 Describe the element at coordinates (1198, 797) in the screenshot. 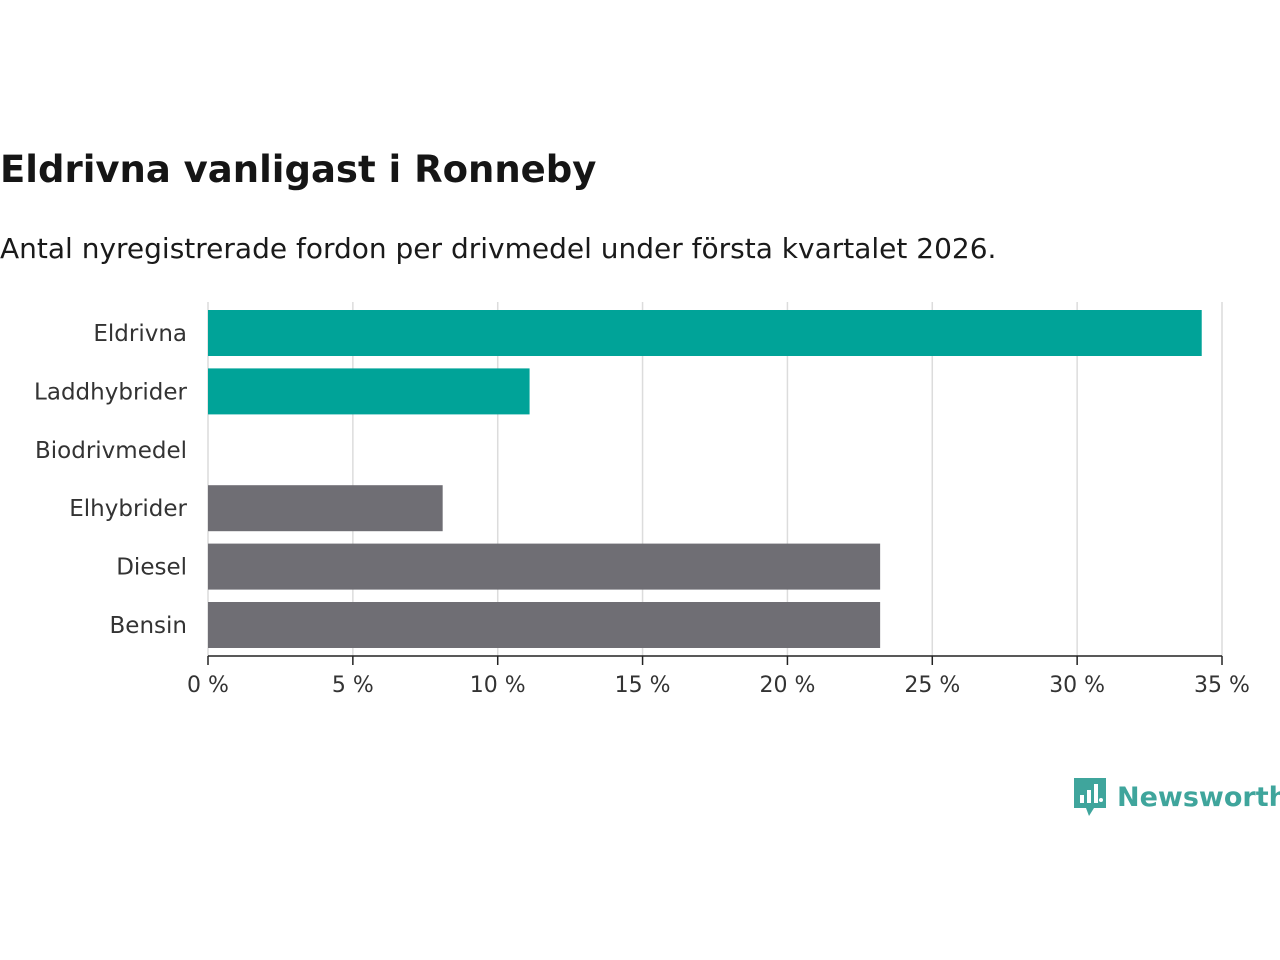

I see `brand-name: Newsworthy` at that location.